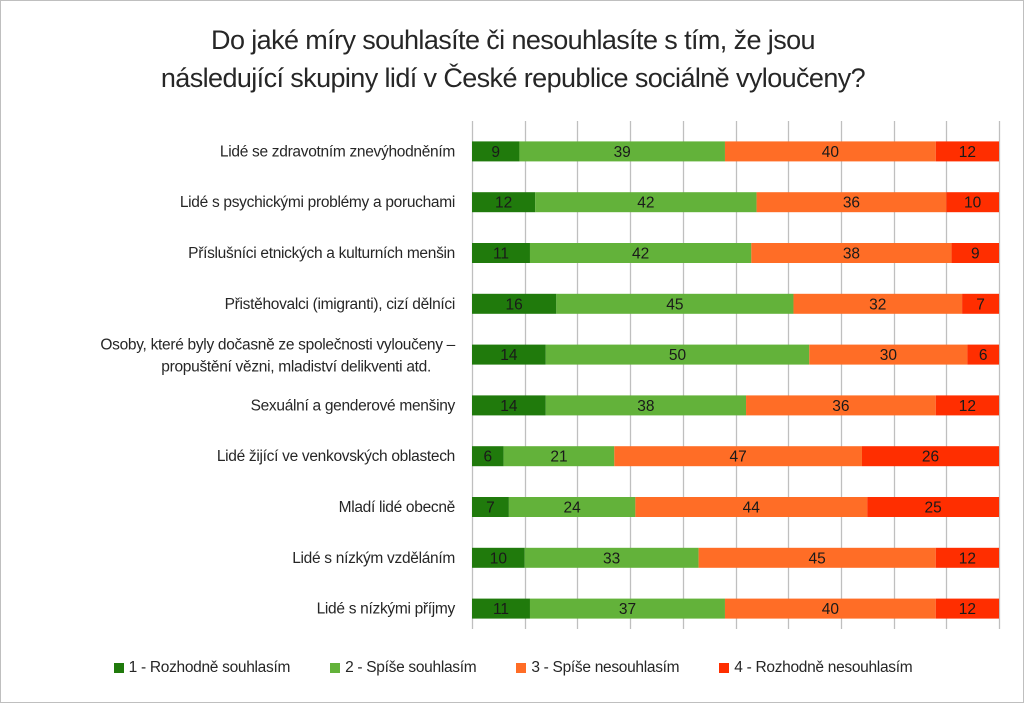 Image resolution: width=1024 pixels, height=704 pixels. What do you see at coordinates (558, 457) in the screenshot?
I see `data-label: 21` at bounding box center [558, 457].